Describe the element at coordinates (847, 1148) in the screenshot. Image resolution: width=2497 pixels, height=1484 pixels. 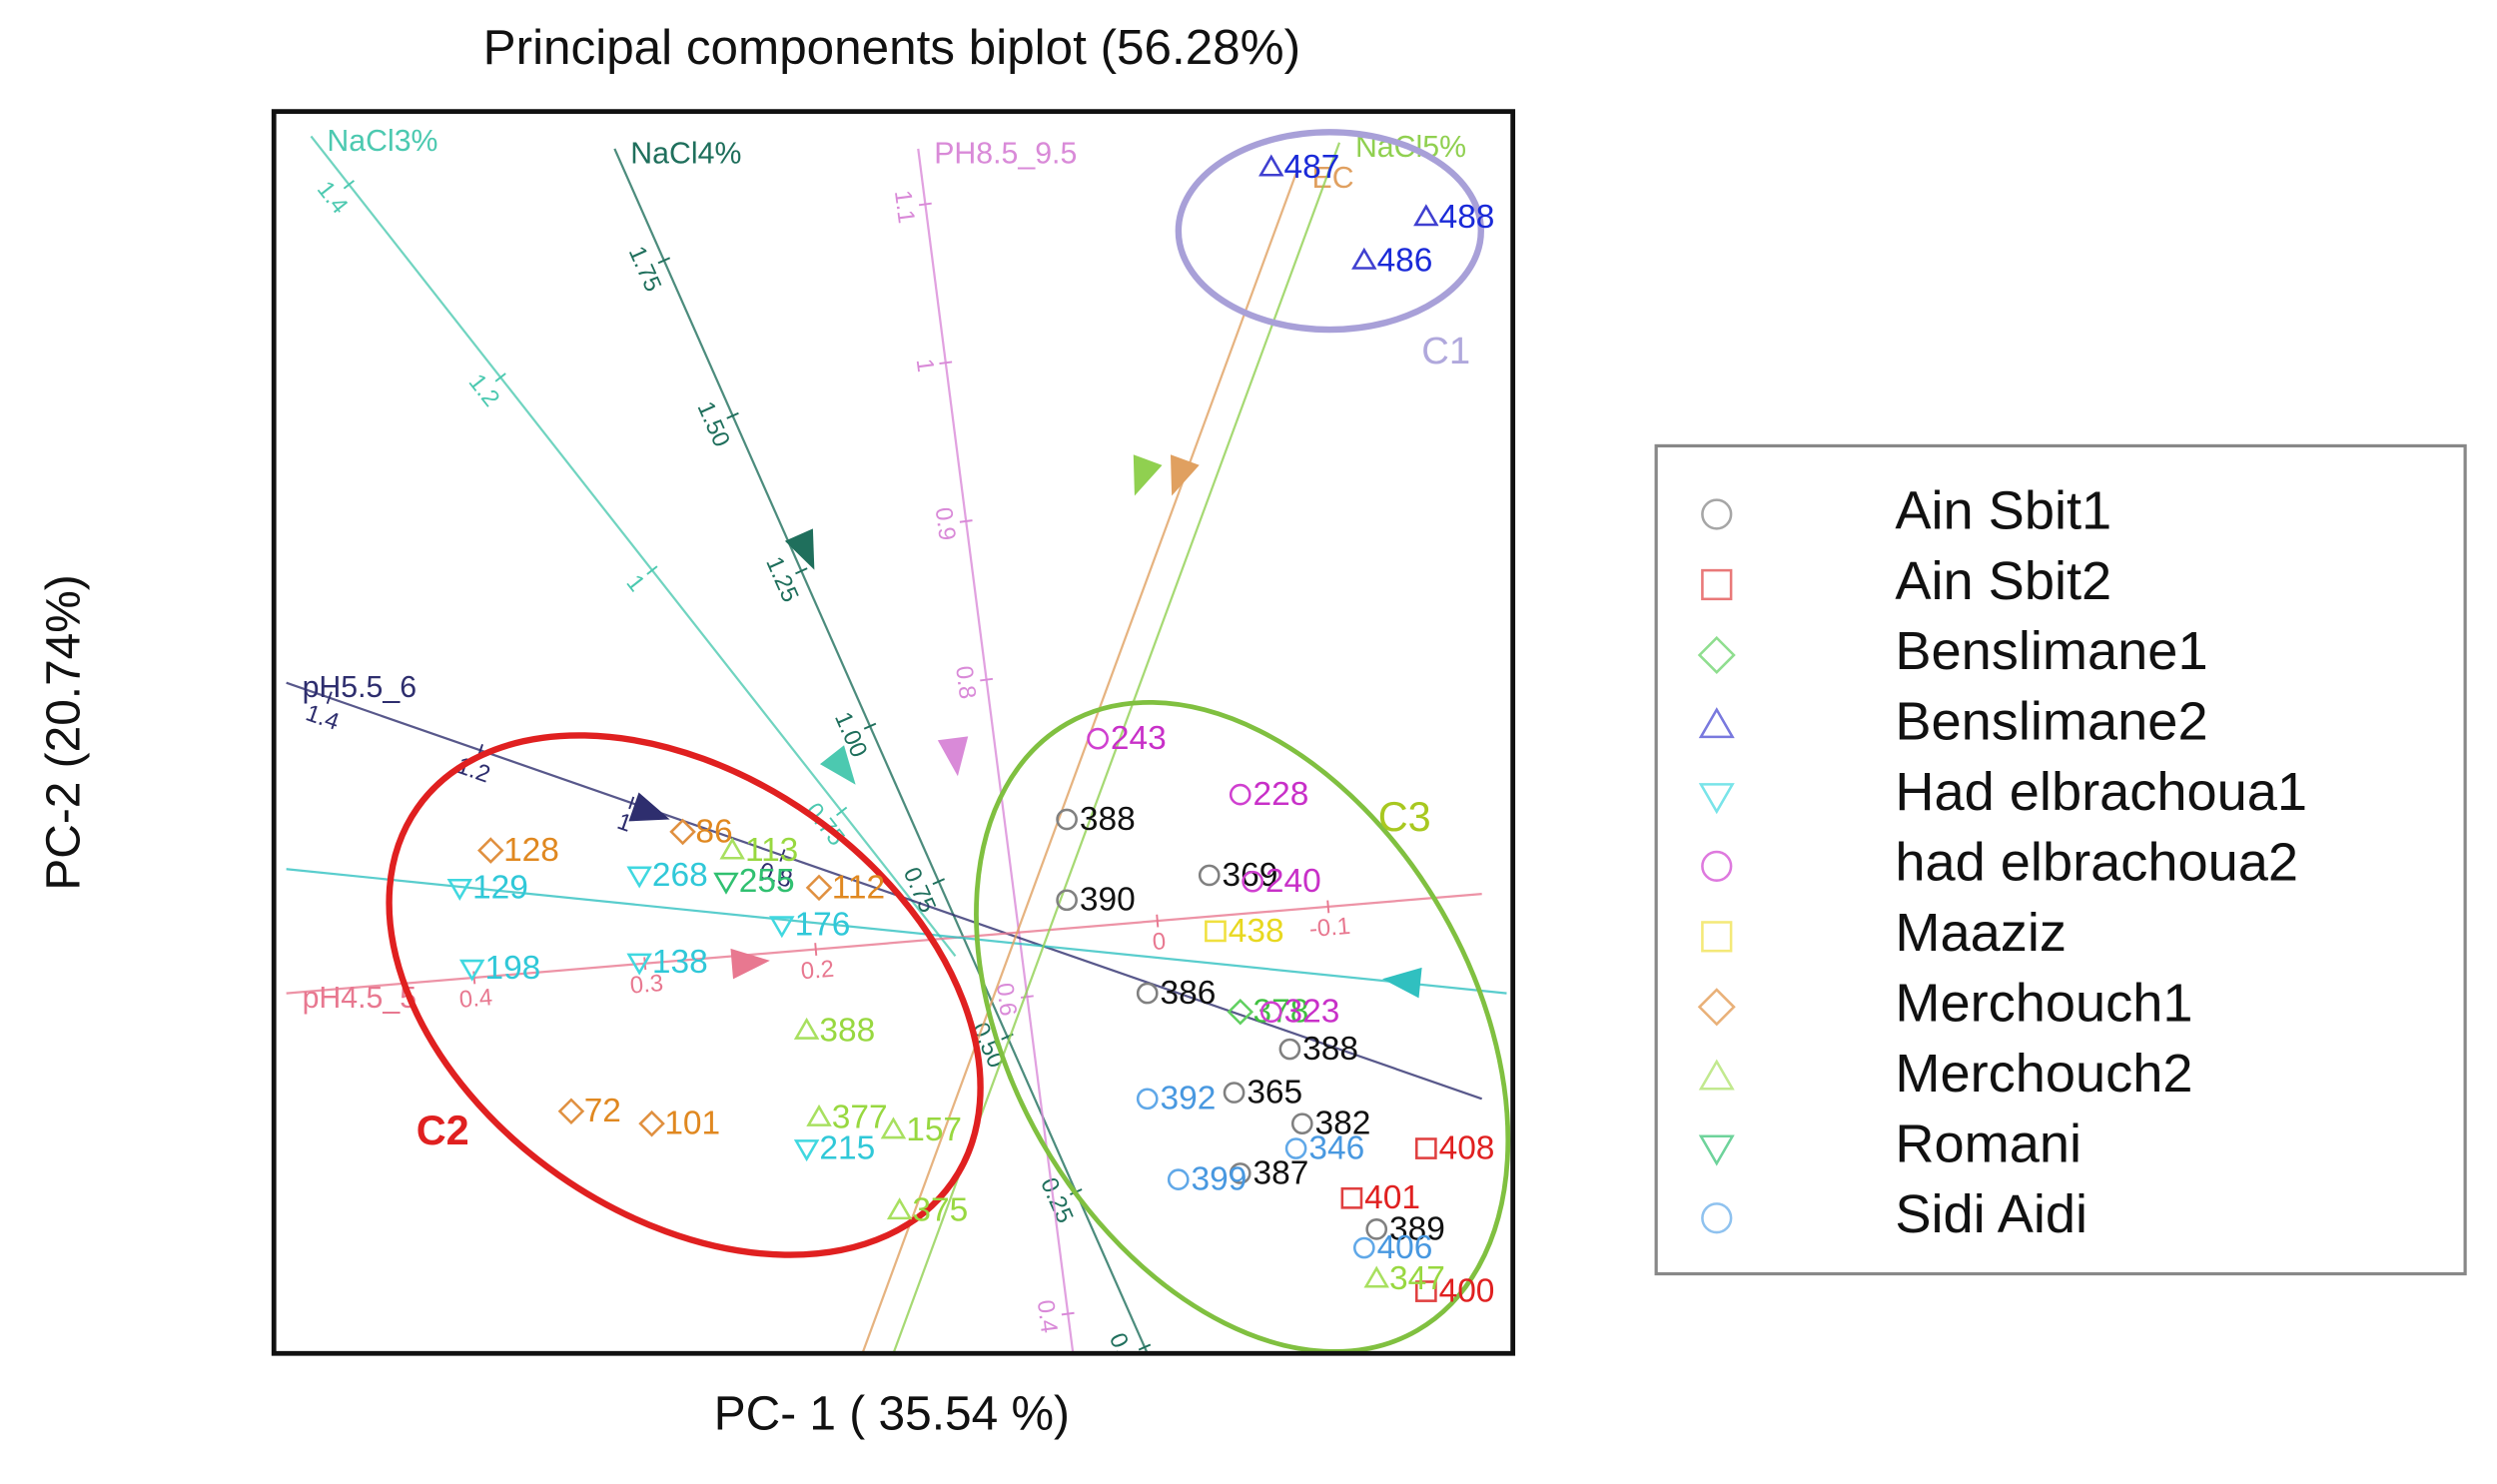
I see `point-label: 215` at that location.